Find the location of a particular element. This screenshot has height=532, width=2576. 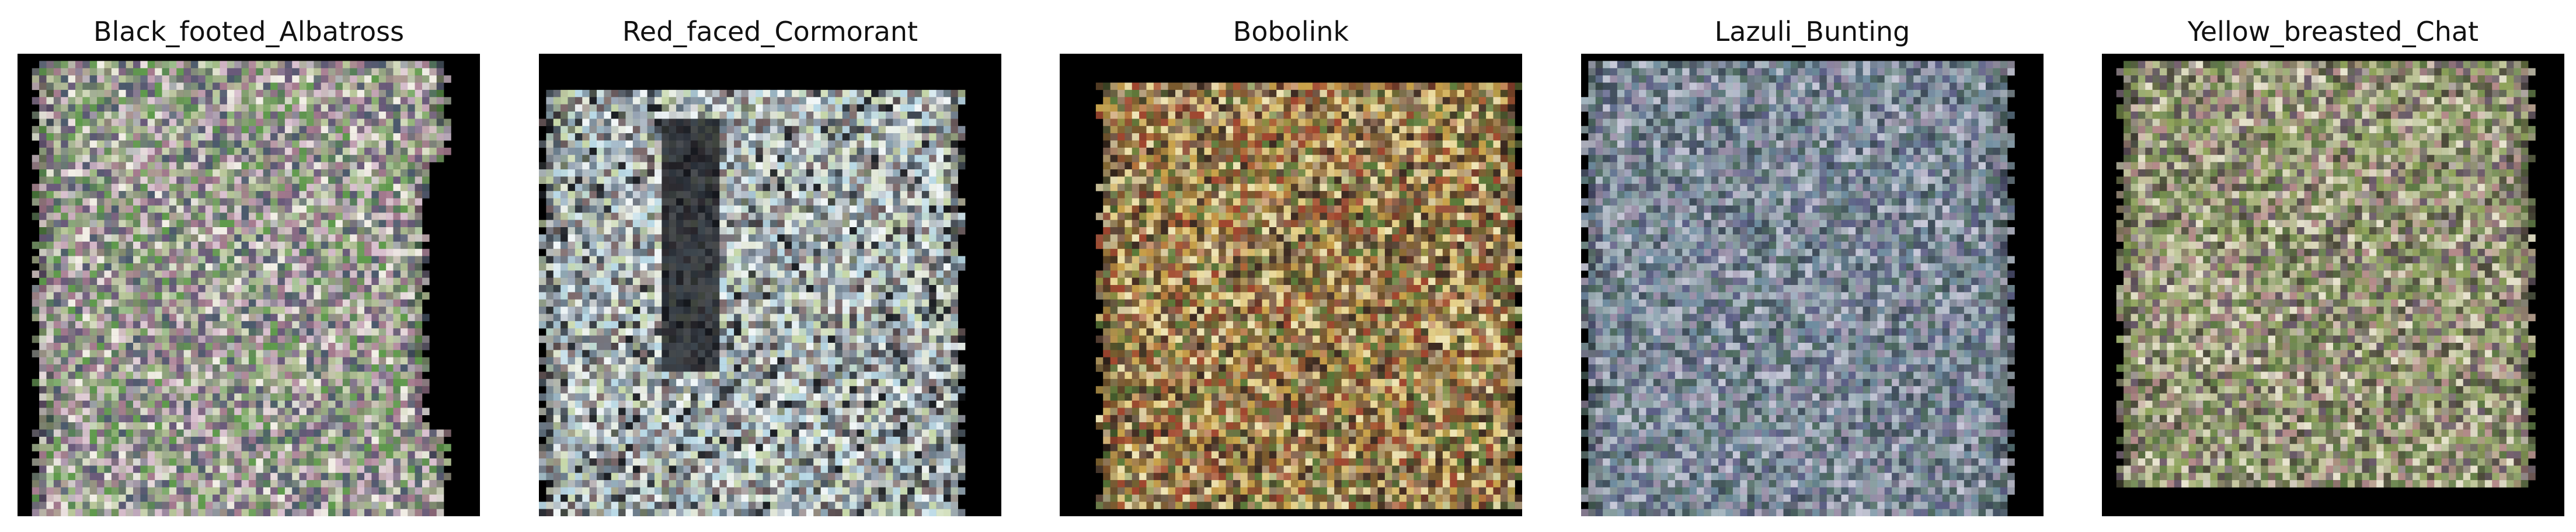

panel-title: Yellow_breasted_Chat is located at coordinates (2333, 31).